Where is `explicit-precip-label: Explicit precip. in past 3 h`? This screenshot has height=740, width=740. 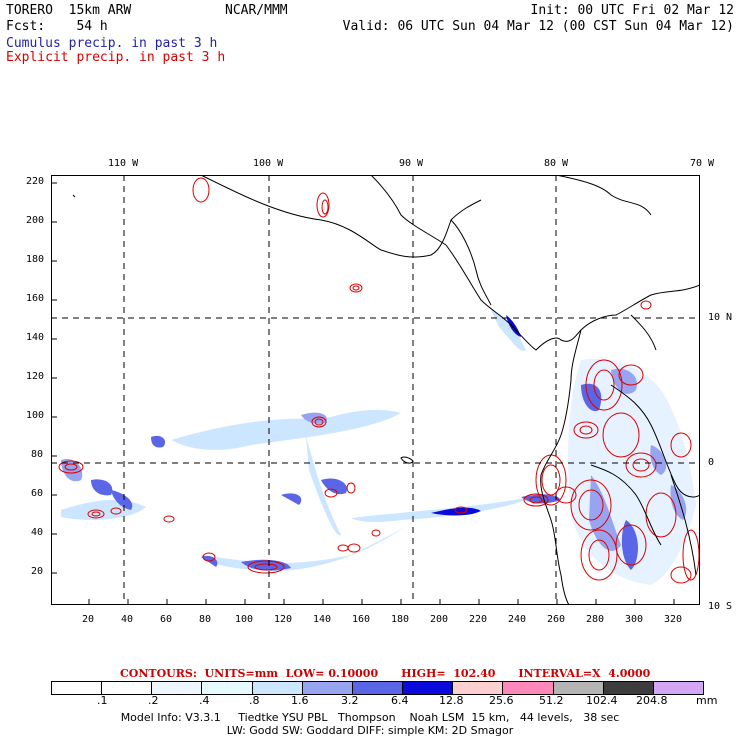 explicit-precip-label: Explicit precip. in past 3 h is located at coordinates (116, 57).